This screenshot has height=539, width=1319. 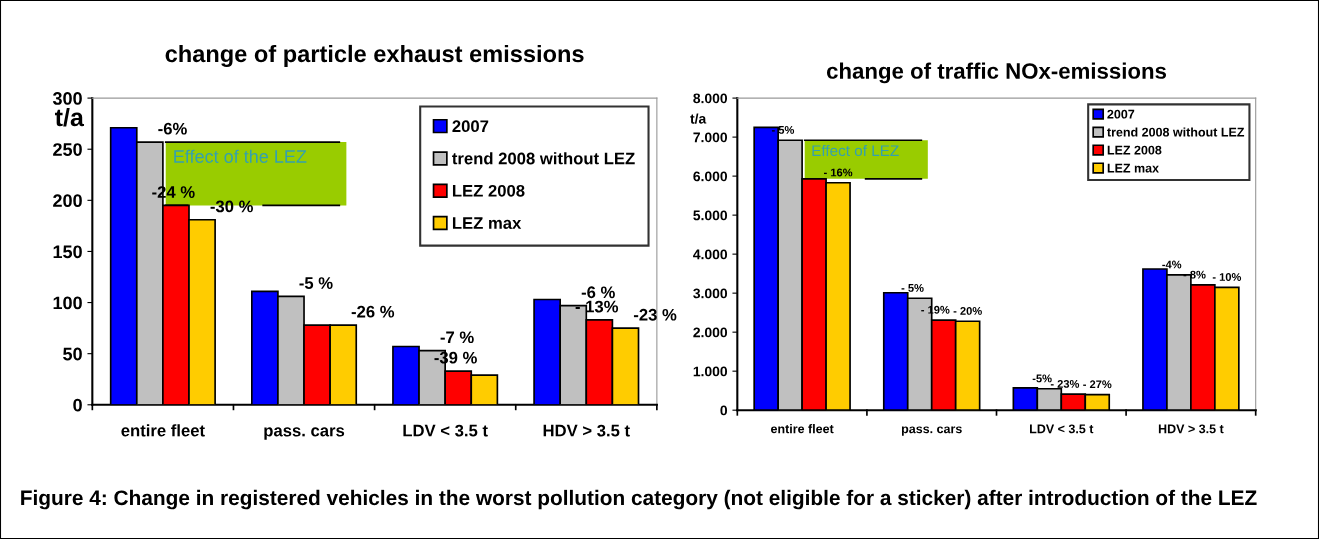 What do you see at coordinates (173, 192) in the screenshot?
I see `annotation: -24 %` at bounding box center [173, 192].